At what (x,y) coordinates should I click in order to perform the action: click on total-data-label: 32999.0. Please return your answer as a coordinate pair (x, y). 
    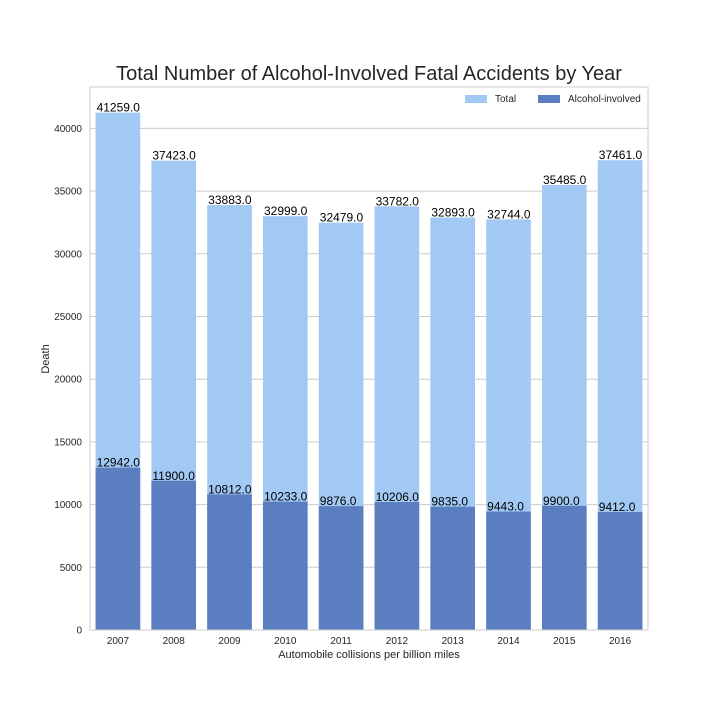
    Looking at the image, I should click on (286, 211).